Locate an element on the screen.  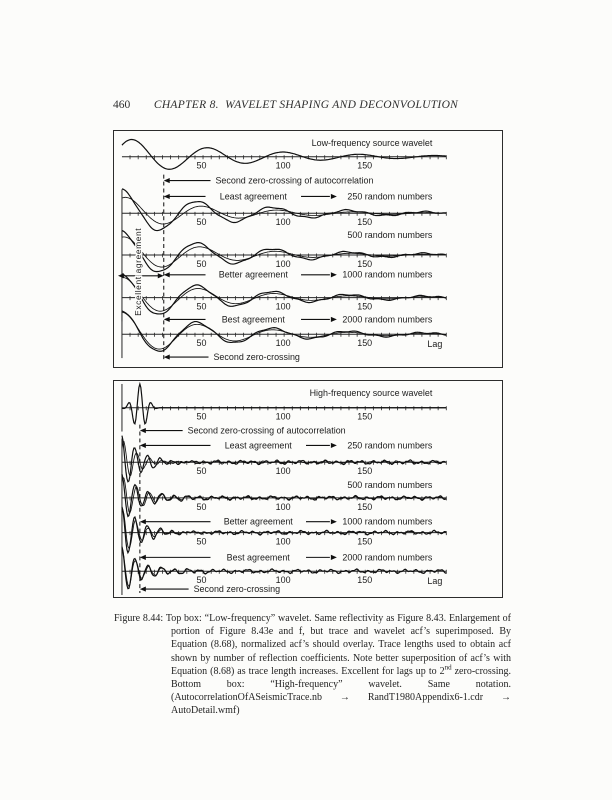
page-number: 460 is located at coordinates (122, 105).